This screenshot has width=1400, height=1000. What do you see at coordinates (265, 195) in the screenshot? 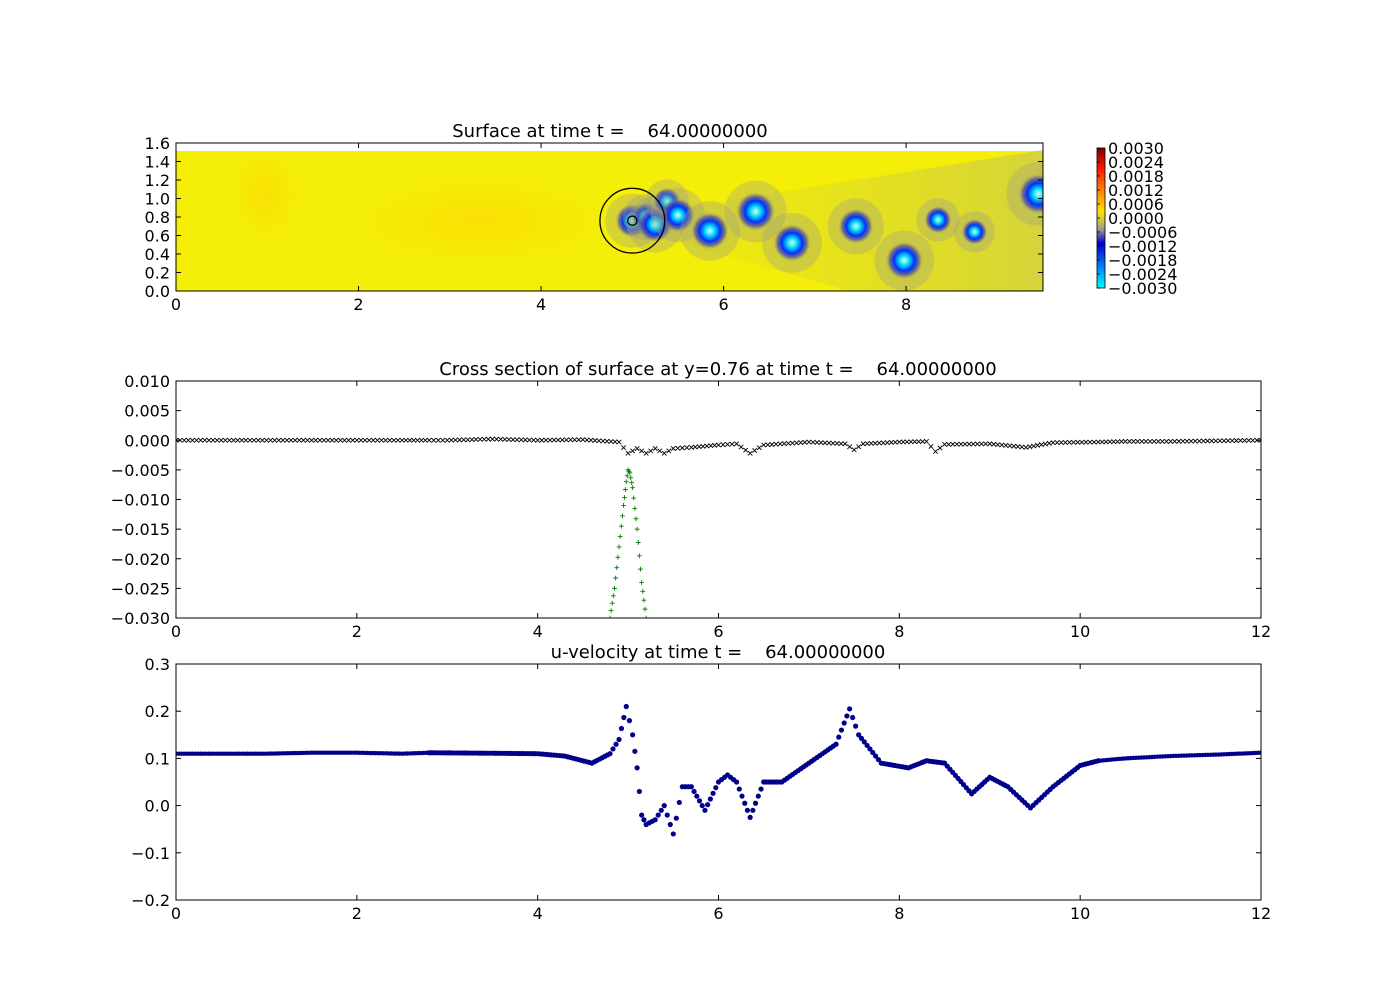
I see `warm-region-left` at bounding box center [265, 195].